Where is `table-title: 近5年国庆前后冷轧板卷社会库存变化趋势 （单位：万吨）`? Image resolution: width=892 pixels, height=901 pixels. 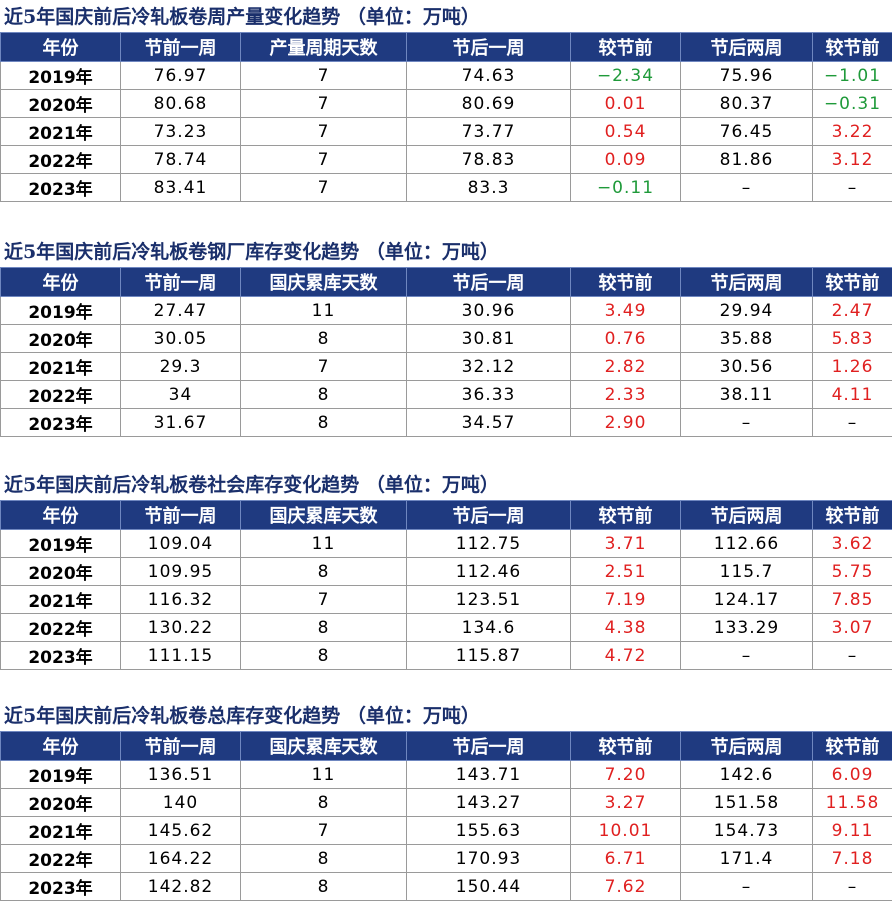 table-title: 近5年国庆前后冷轧板卷社会库存变化趋势 （单位：万吨） is located at coordinates (446, 485).